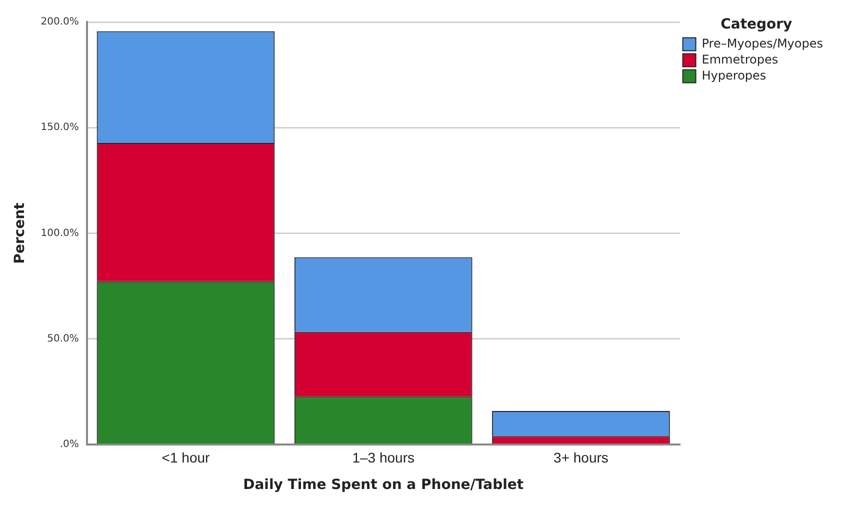 The height and width of the screenshot is (508, 855). Describe the element at coordinates (383, 458) in the screenshot. I see `x-tick-label: 1–3 hours` at that location.